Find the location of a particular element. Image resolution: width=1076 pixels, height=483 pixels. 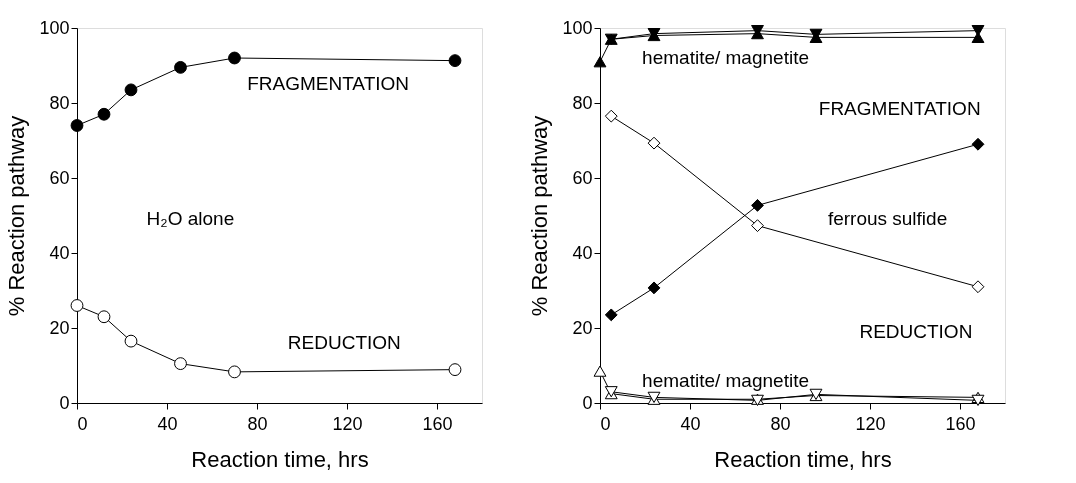

annotation: H₂O alone is located at coordinates (190, 219).